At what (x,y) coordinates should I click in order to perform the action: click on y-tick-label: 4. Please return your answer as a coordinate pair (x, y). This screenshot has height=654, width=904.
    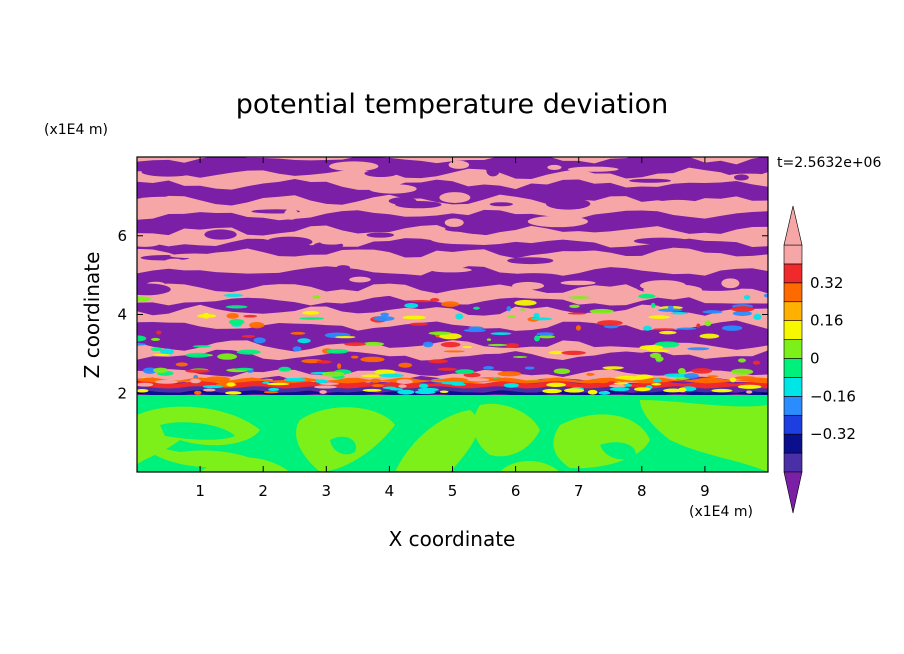
    Looking at the image, I should click on (122, 315).